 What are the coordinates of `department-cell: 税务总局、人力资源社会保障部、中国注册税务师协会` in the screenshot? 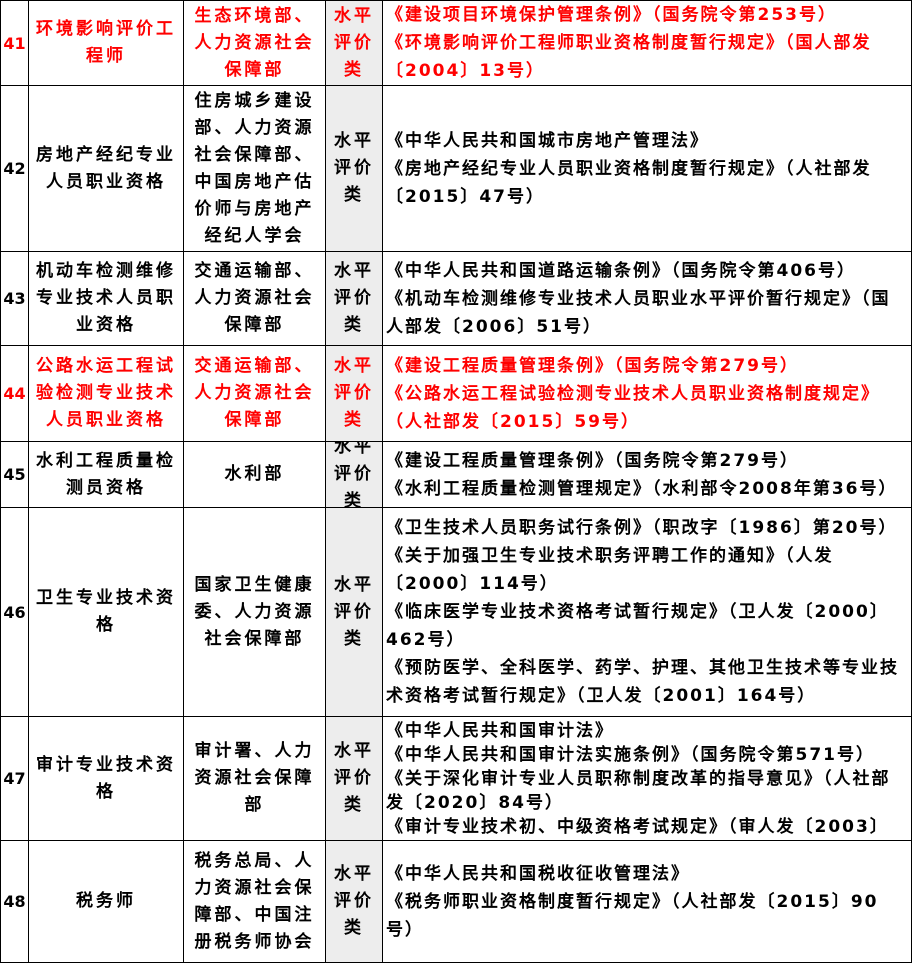 It's located at (255, 902).